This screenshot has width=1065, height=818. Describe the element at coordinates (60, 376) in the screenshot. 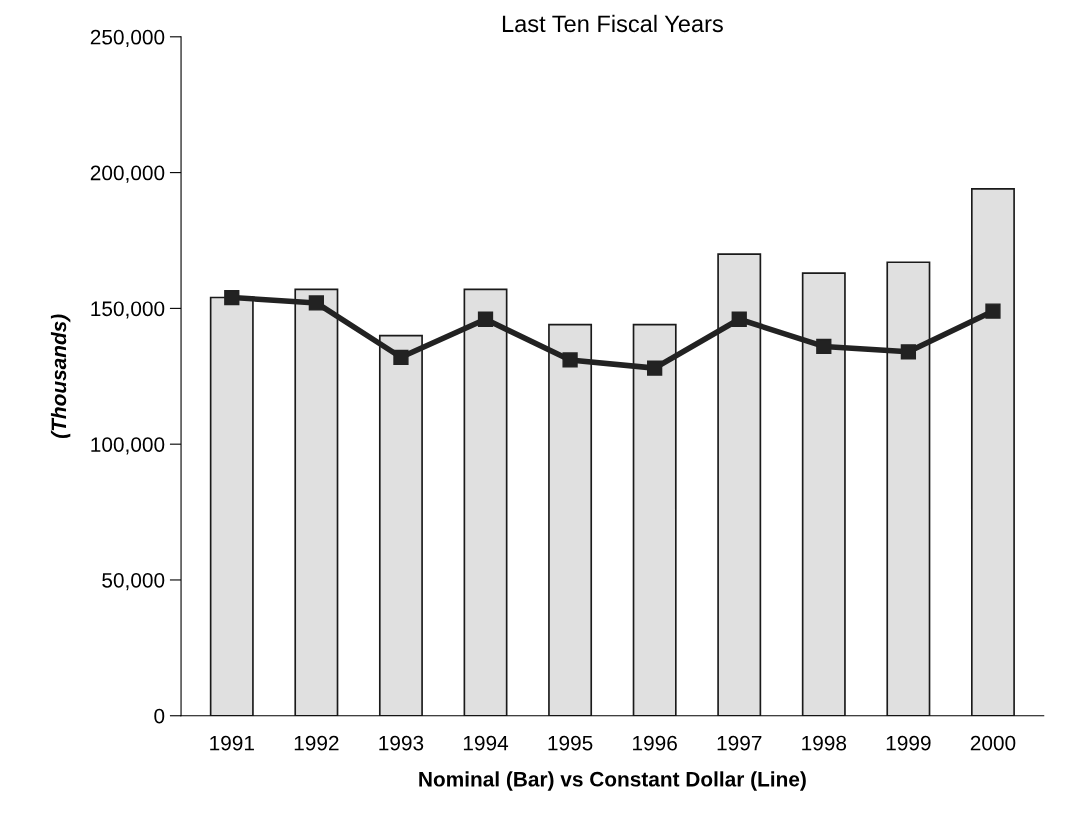

I see `y-axis-title: (Thousands)` at that location.